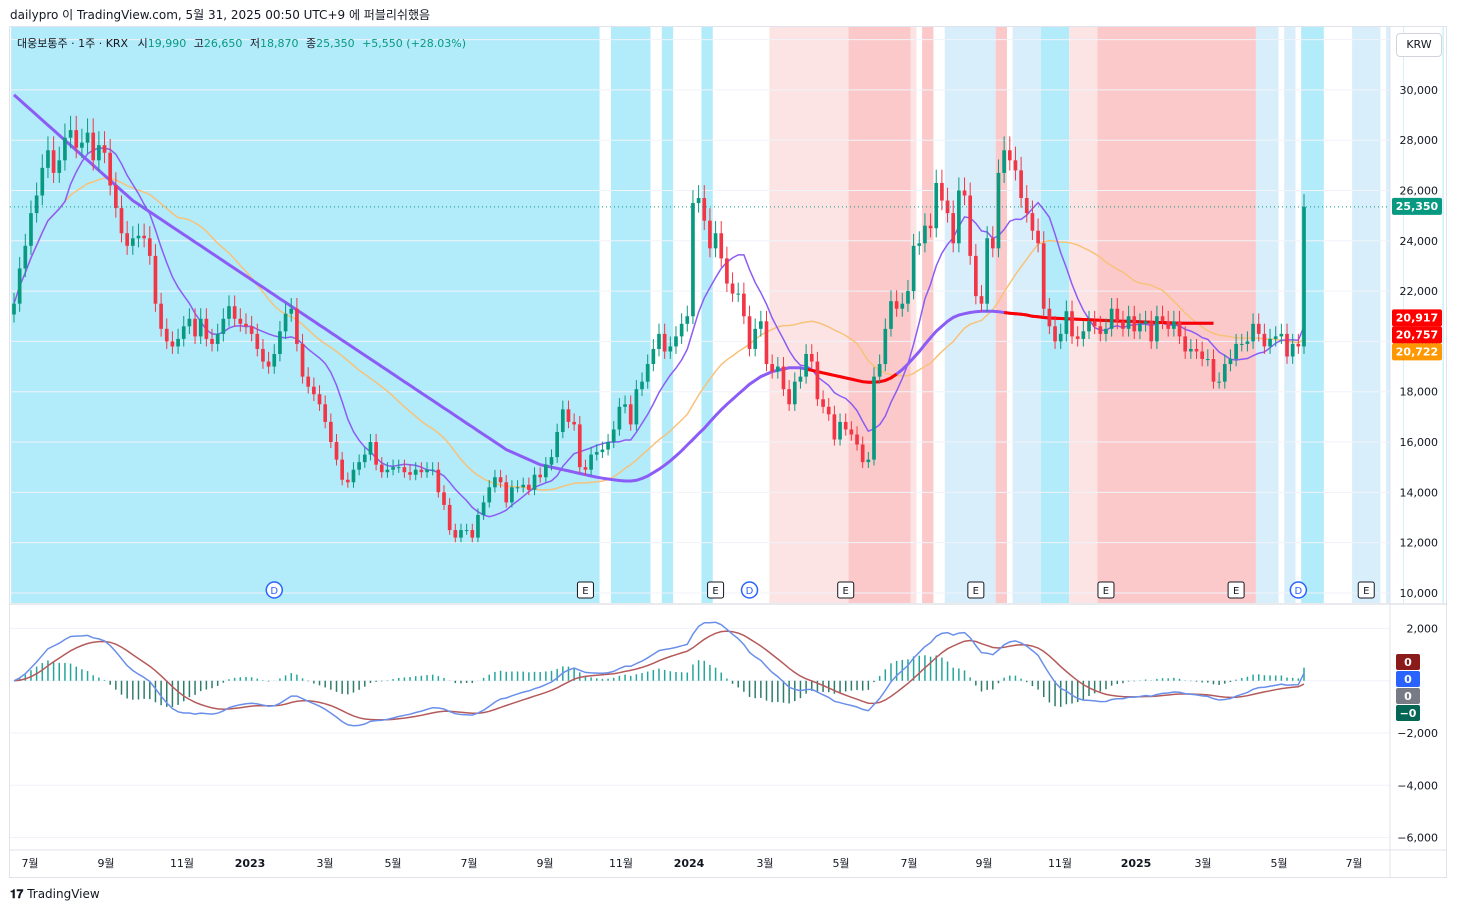 This screenshot has height=913, width=1457. What do you see at coordinates (1419, 45) in the screenshot?
I see `currency-button: KRW` at bounding box center [1419, 45].